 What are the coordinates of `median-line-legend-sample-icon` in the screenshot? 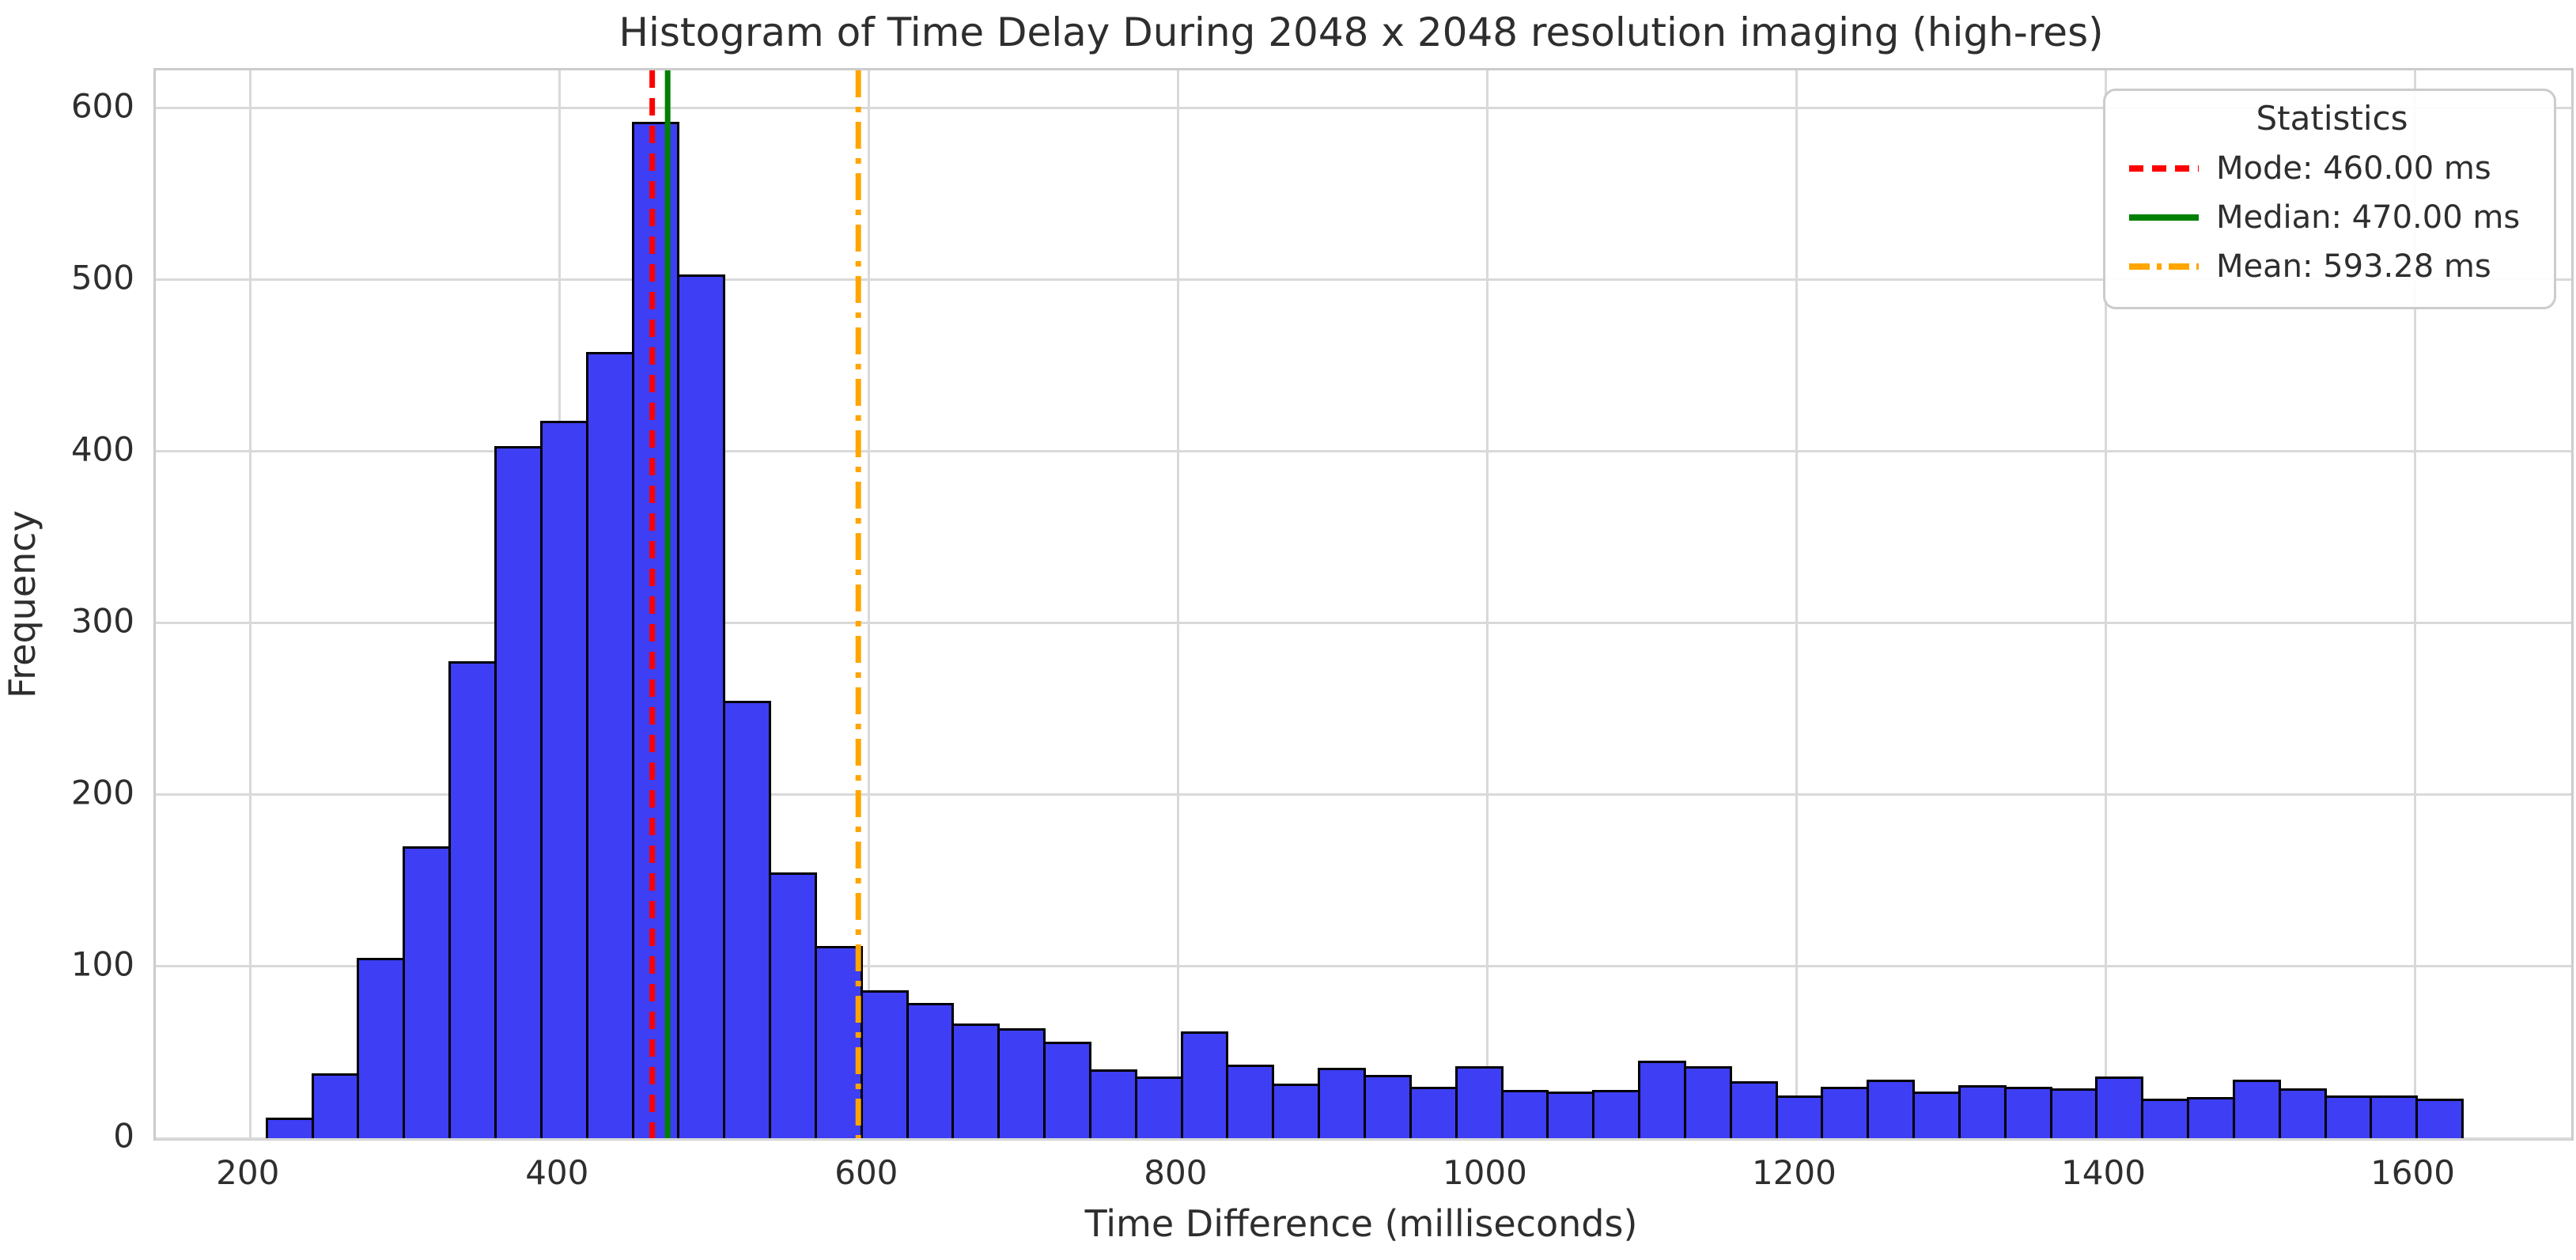 It's located at (2164, 217).